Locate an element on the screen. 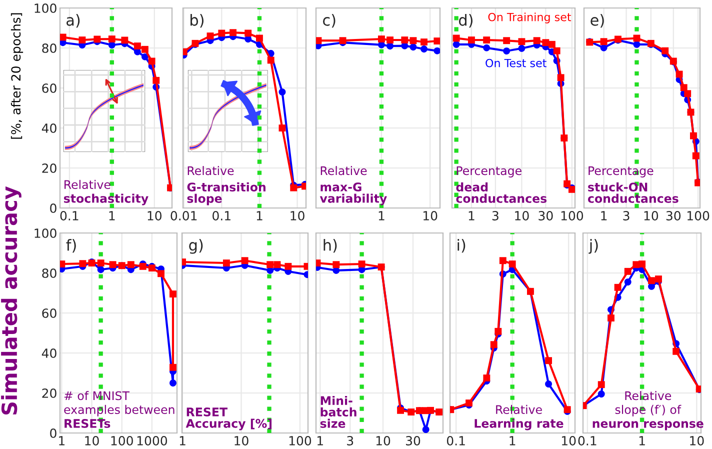 This screenshot has height=449, width=712. annotation: # of MNIST is located at coordinates (97, 395).